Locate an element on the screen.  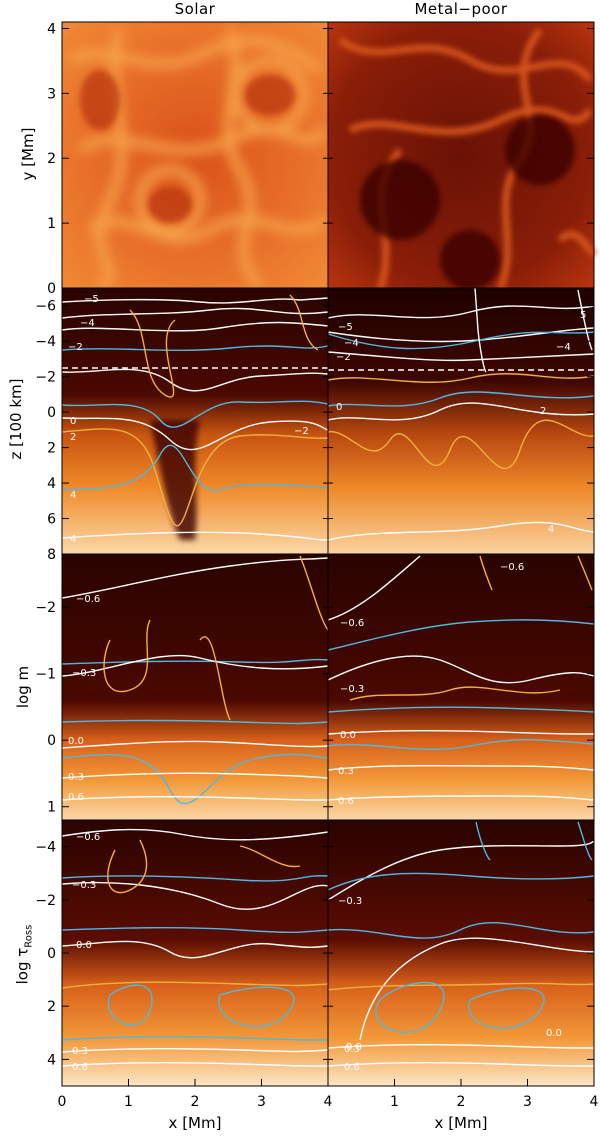
ylabel-row-3: log m is located at coordinates (23, 687).